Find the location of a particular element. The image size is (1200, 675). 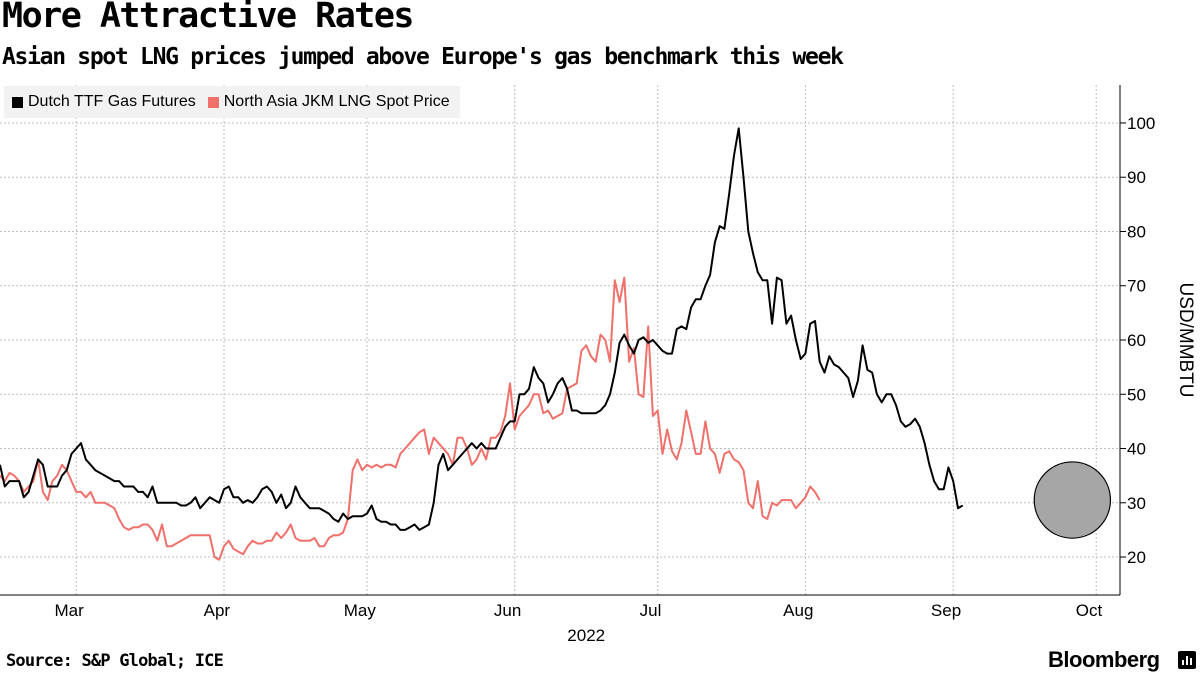

source-note: Source: S&P Global; ICE is located at coordinates (115, 661).